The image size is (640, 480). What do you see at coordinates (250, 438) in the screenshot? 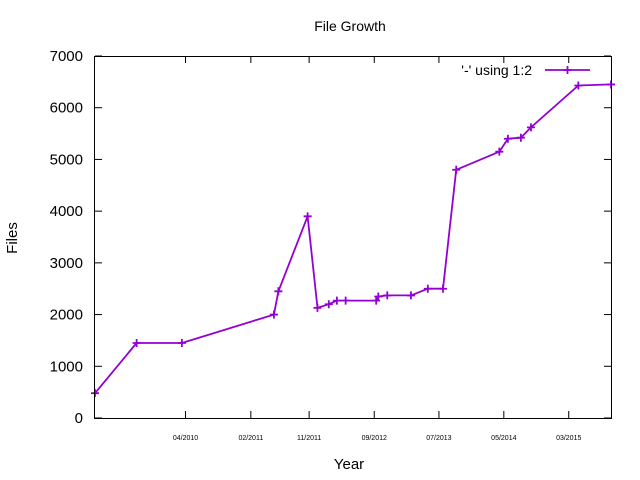
I see `x-tick-label: 02/2011` at bounding box center [250, 438].